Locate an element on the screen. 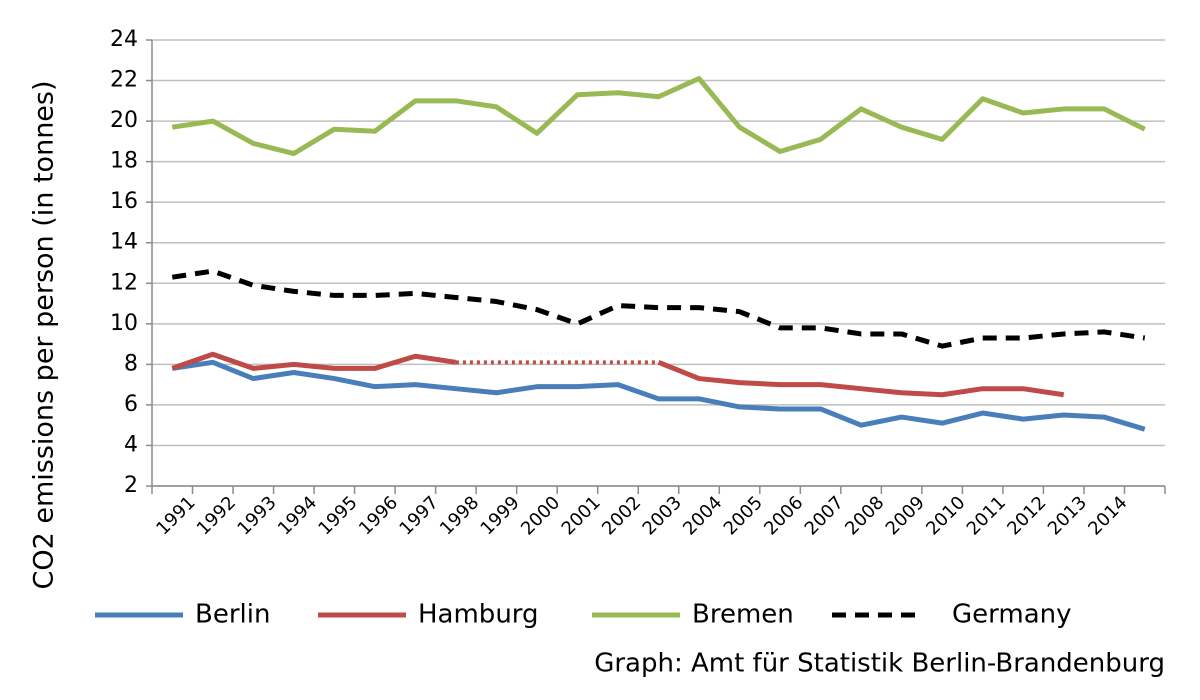 The image size is (1200, 700). x-tick-label: 2005 is located at coordinates (743, 515).